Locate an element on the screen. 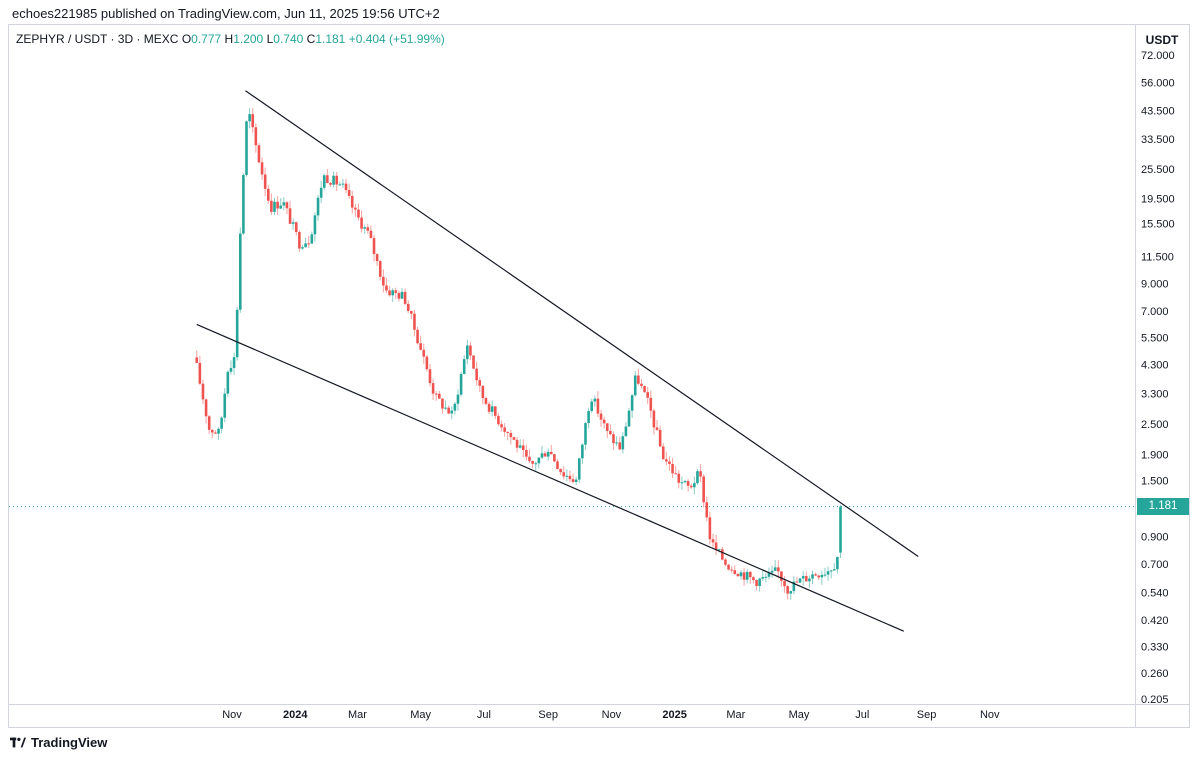 The height and width of the screenshot is (758, 1200). open-label: O is located at coordinates (186, 39).